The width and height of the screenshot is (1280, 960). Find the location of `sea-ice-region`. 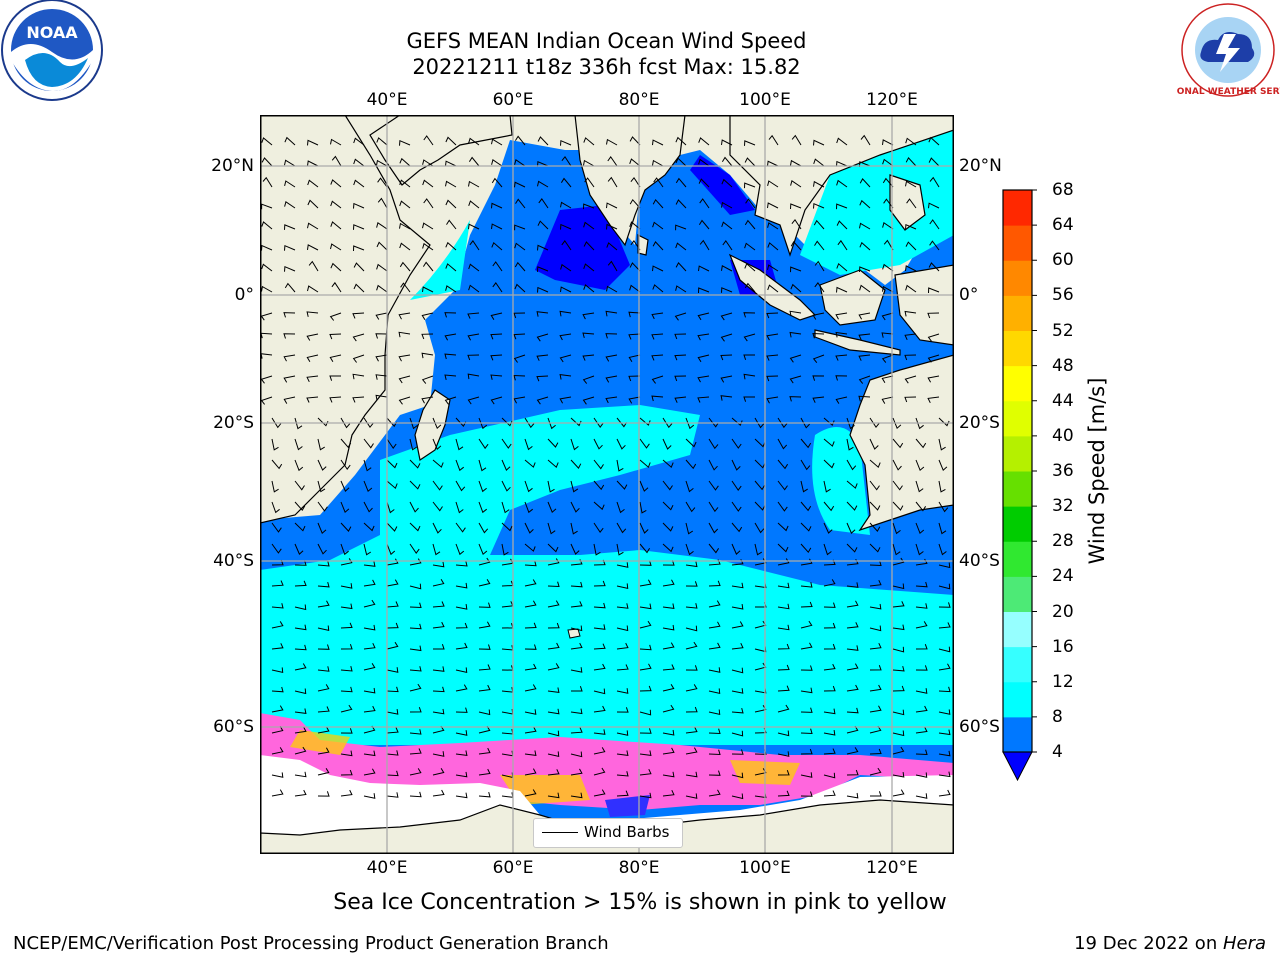

sea-ice-region is located at coordinates (320, 742).